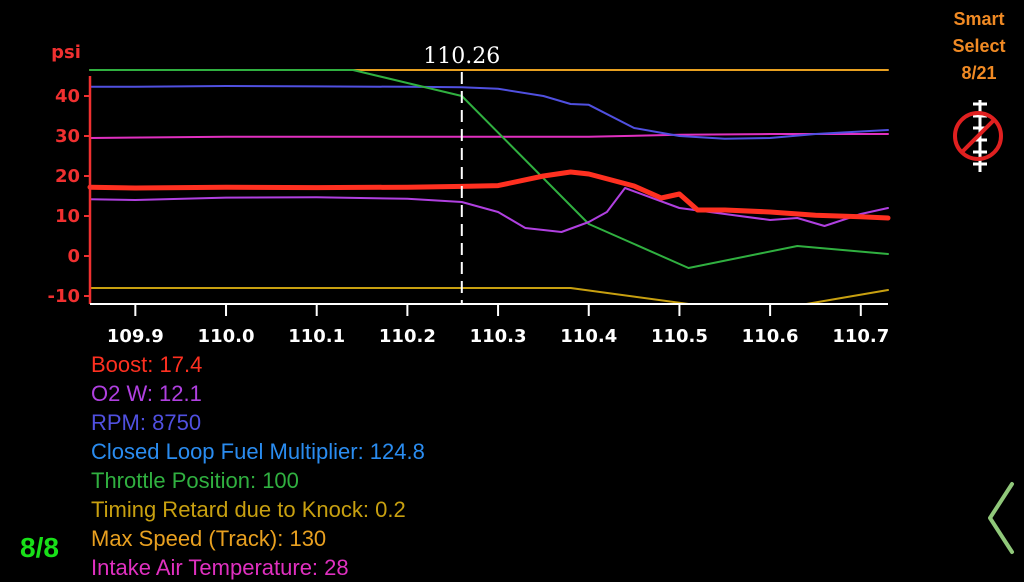  I want to click on x-tick-label: 109.9, so click(135, 336).